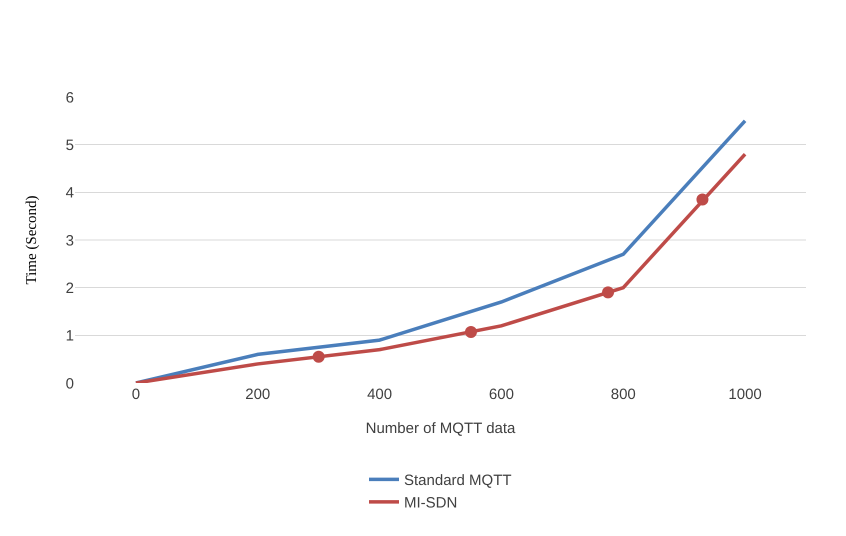 The width and height of the screenshot is (846, 536). Describe the element at coordinates (745, 394) in the screenshot. I see `x-tick-label: 1000` at that location.